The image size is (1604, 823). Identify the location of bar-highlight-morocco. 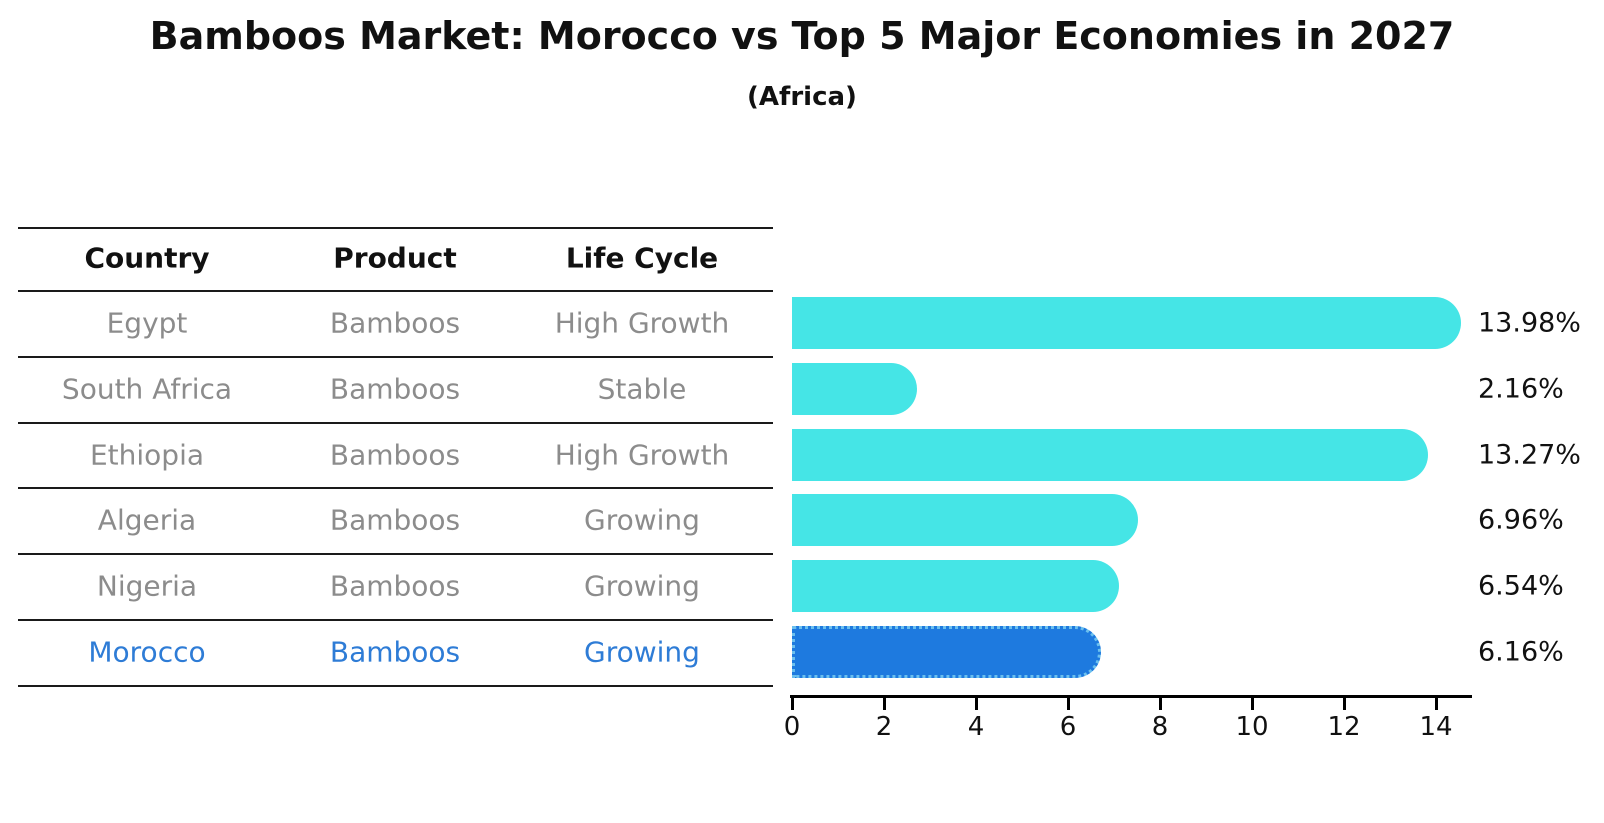
(947, 652).